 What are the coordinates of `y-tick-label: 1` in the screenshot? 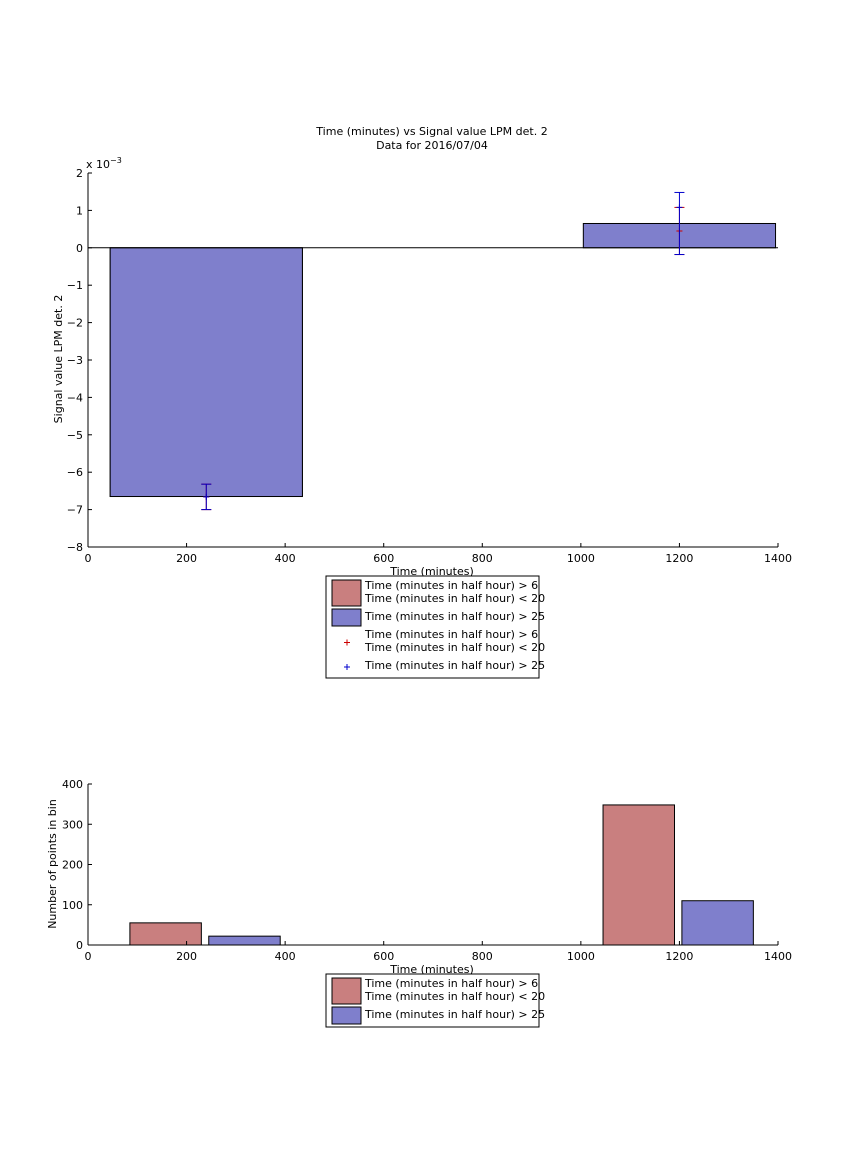 It's located at (79, 210).